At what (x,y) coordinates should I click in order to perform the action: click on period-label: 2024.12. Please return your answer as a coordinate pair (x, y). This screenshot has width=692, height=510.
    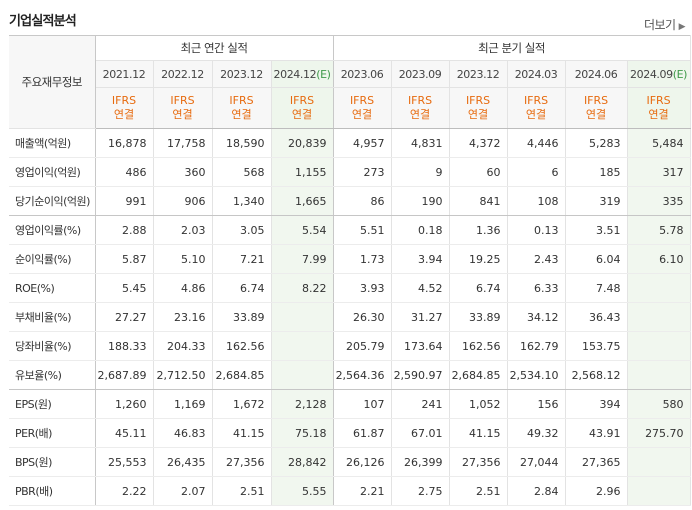
    Looking at the image, I should click on (295, 74).